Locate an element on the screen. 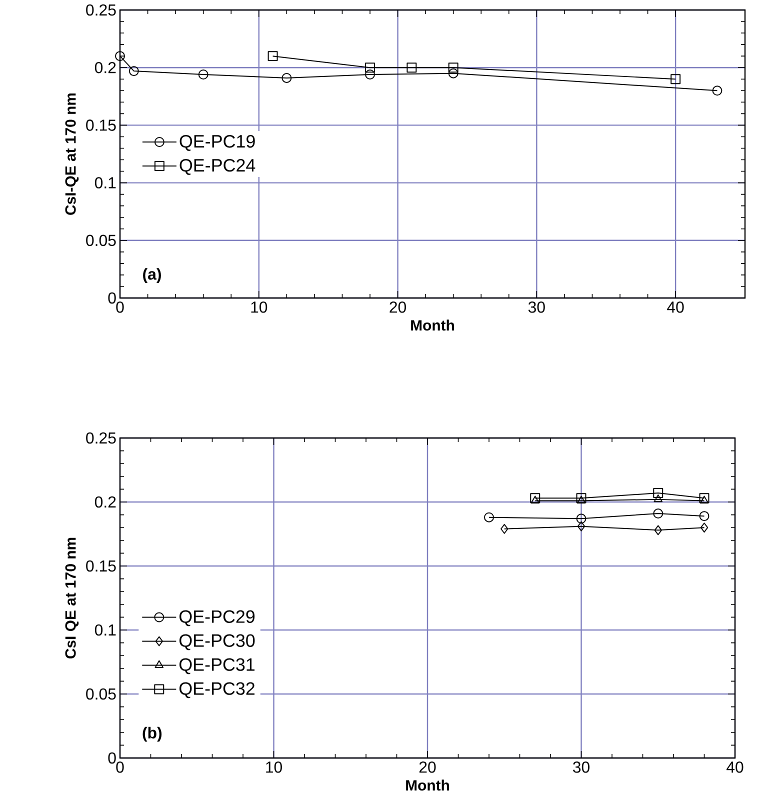  y-axis-title: CsI QE at 170 nm is located at coordinates (72, 598).